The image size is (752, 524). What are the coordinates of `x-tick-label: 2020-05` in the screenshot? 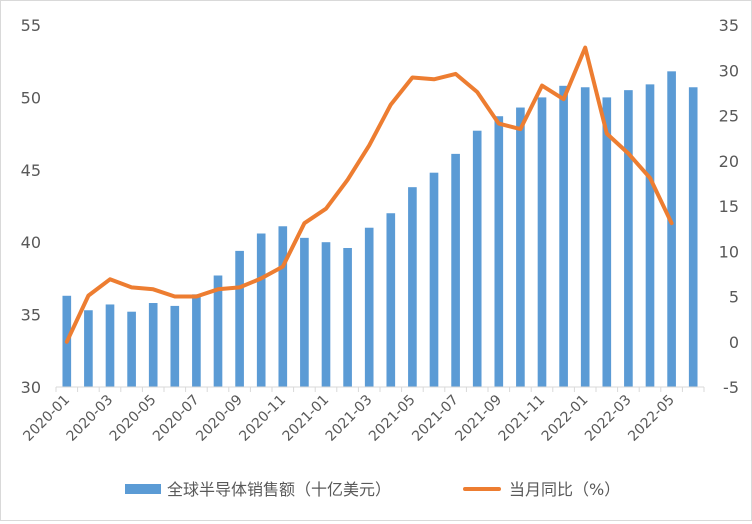 It's located at (133, 418).